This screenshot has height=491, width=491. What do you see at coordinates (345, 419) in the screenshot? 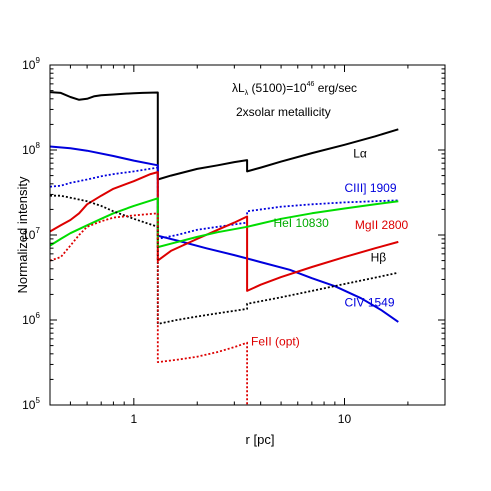
I see `x-tick-label: 10` at bounding box center [345, 419].